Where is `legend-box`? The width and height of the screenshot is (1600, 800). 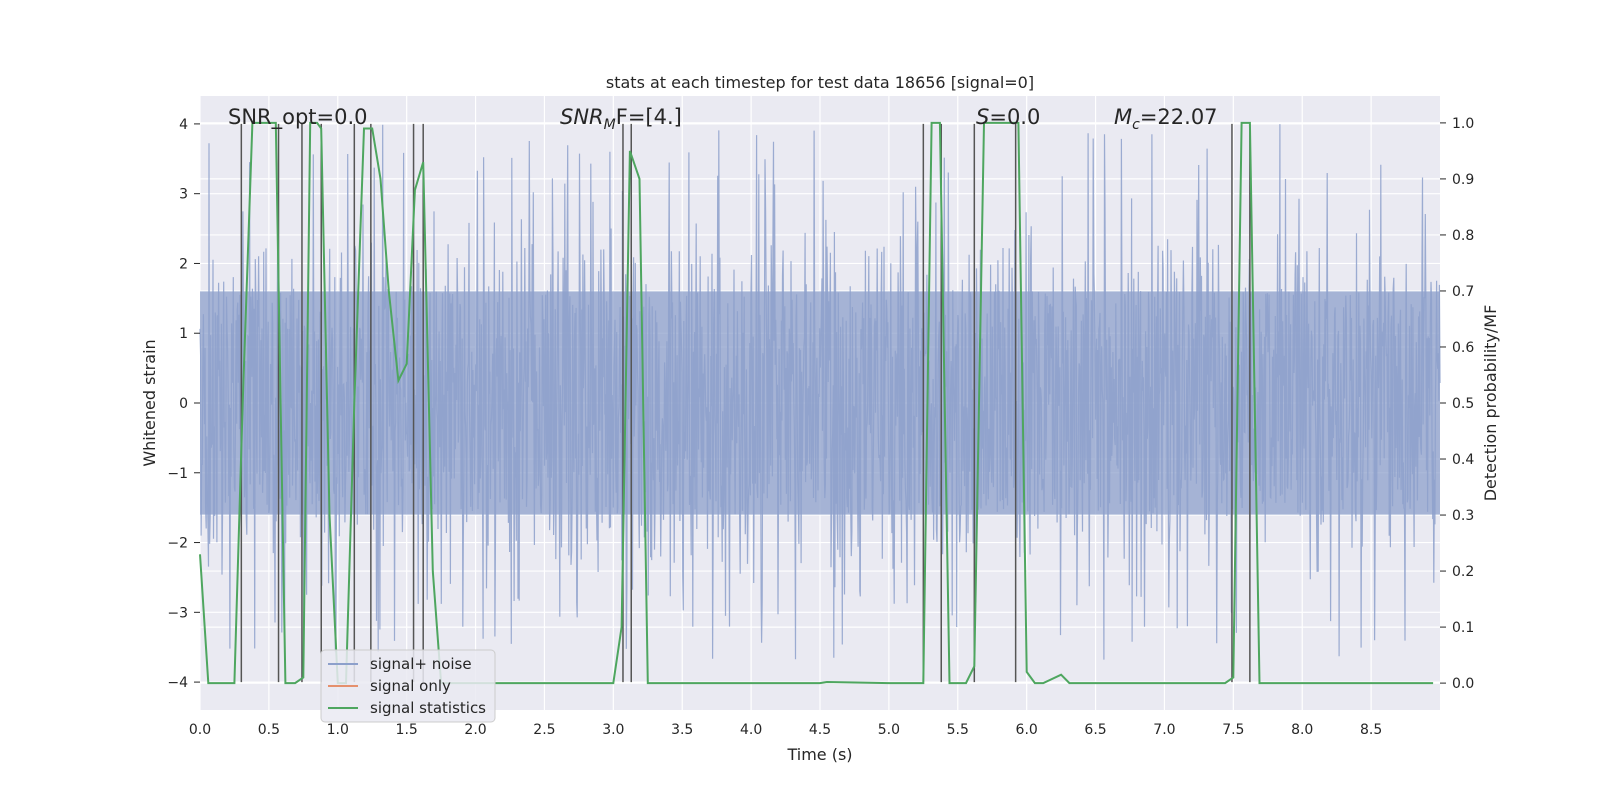 legend-box is located at coordinates (408, 686).